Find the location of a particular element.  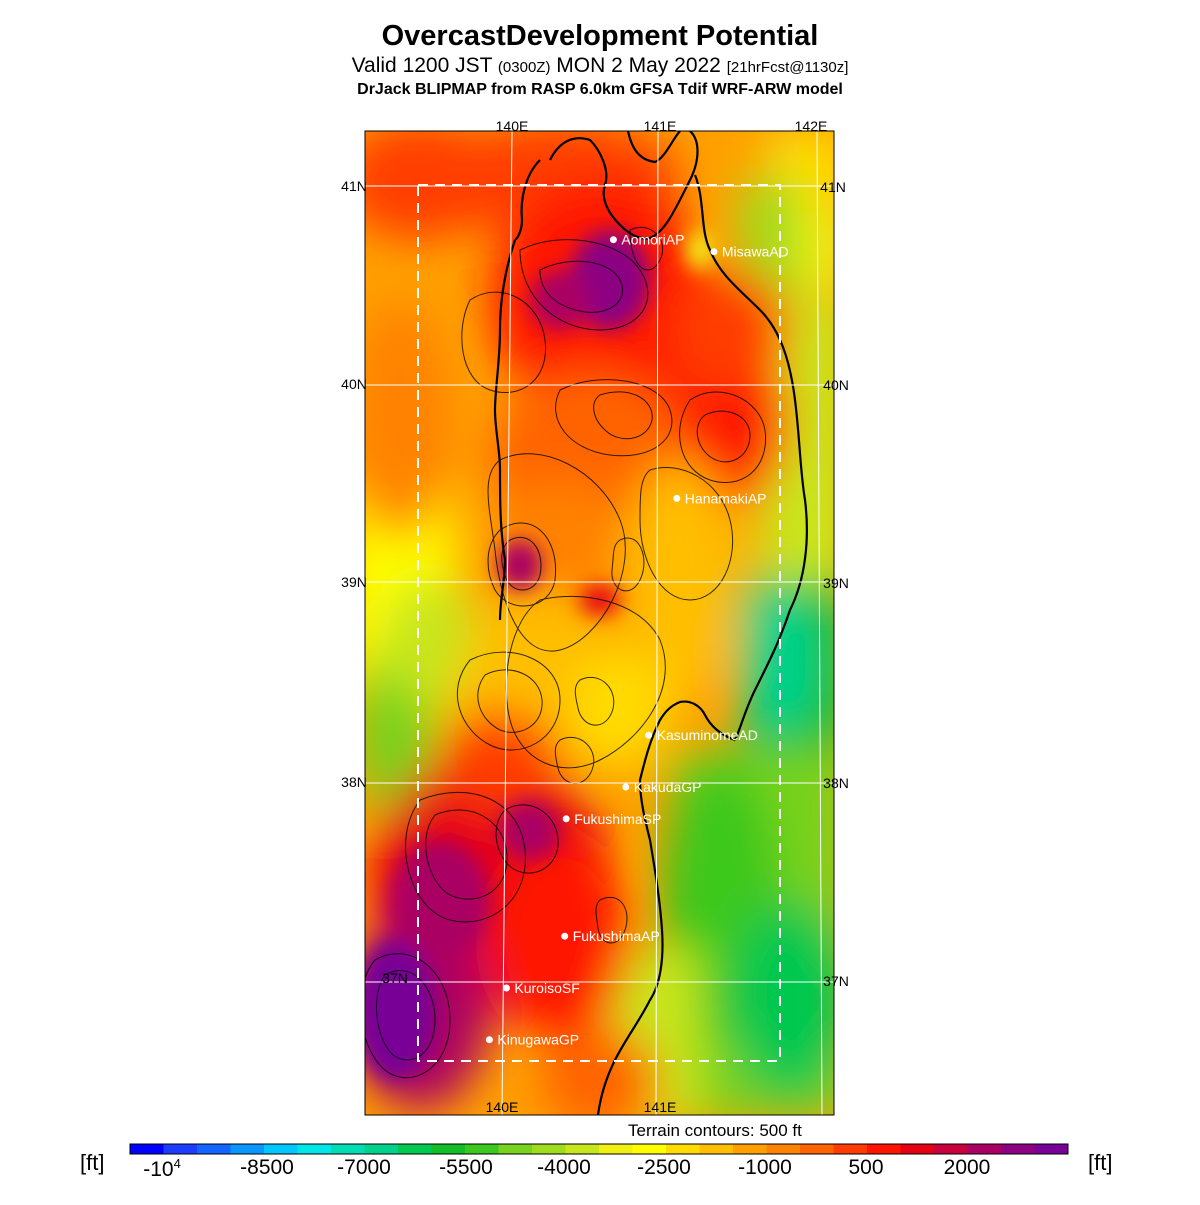

lon-label-top: 141E is located at coordinates (660, 126).